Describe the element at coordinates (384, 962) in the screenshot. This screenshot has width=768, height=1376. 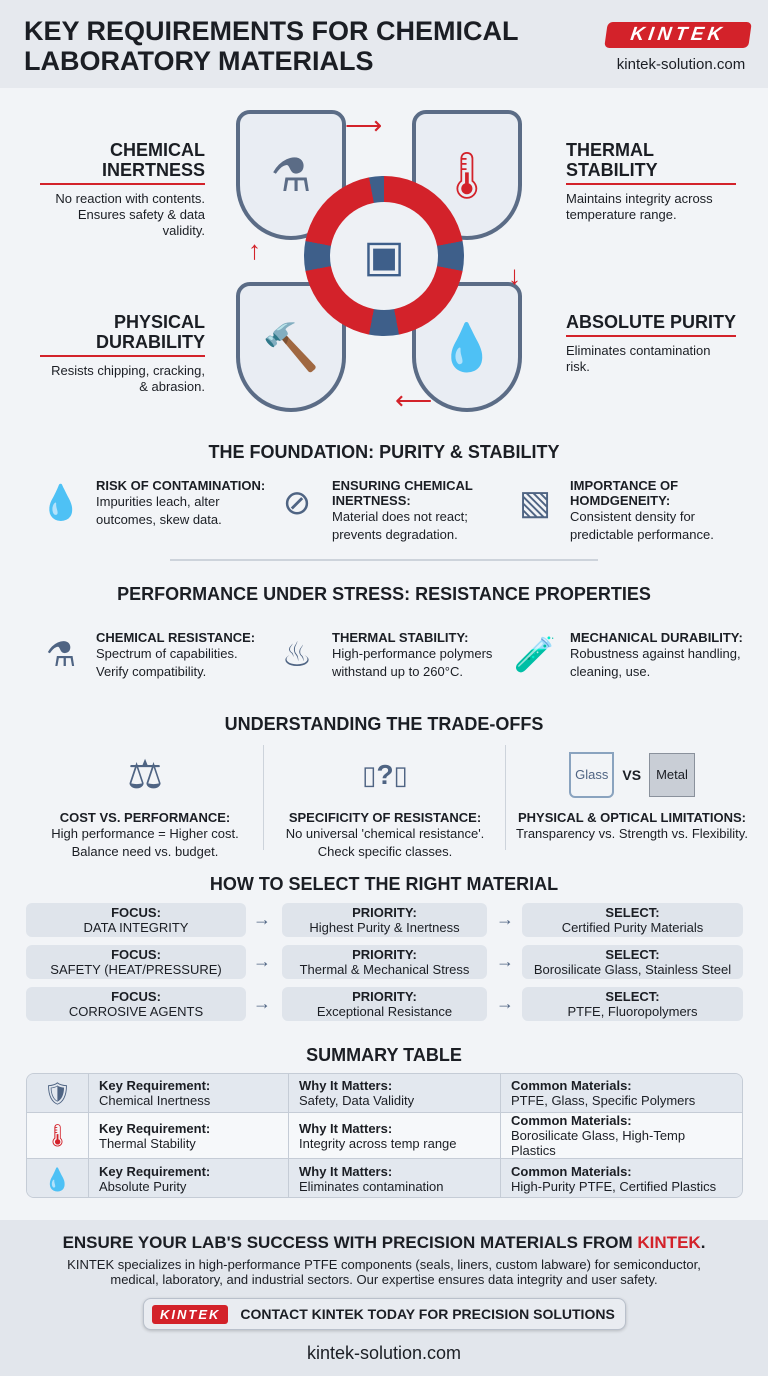
I see `select-priority-cell: PRIORITY: Thermal & Mechanical Stress` at that location.